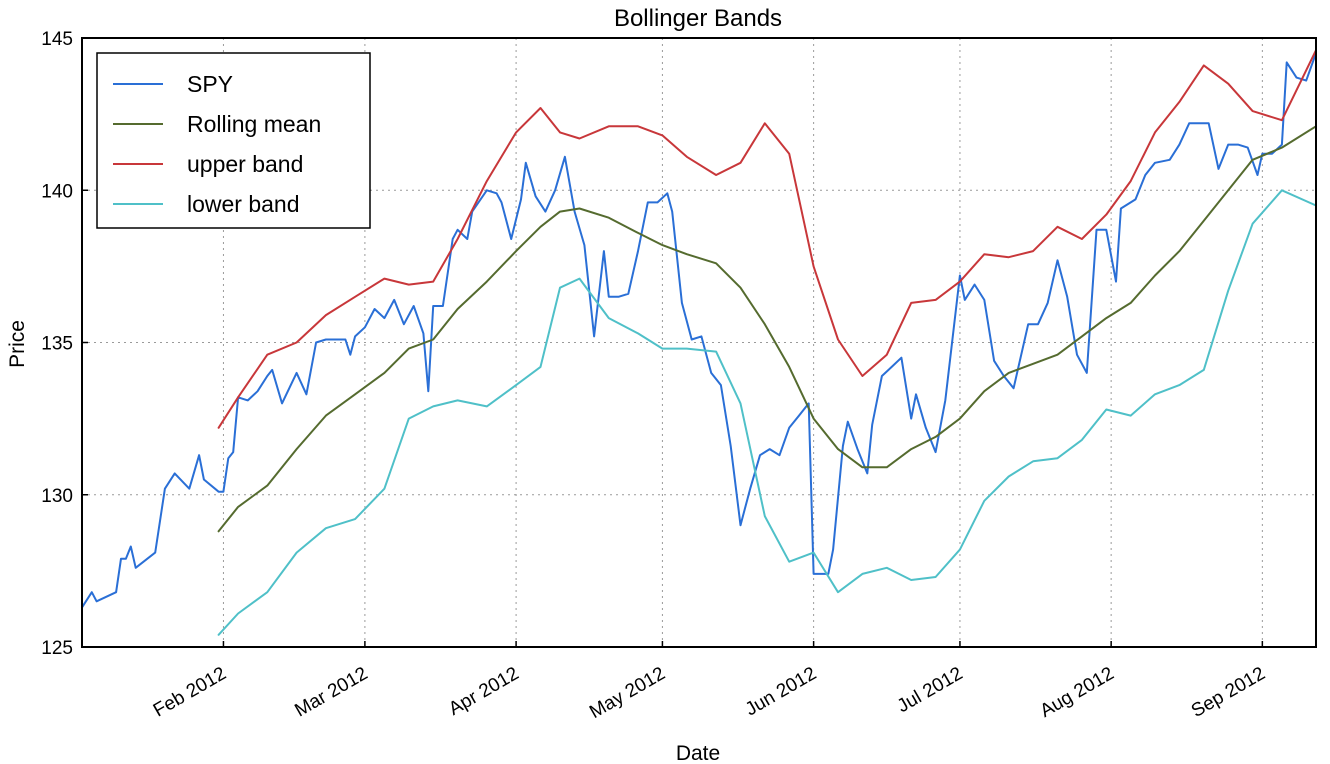 This screenshot has height=764, width=1330. What do you see at coordinates (245, 164) in the screenshot?
I see `legend-label-upper-band: upper band` at bounding box center [245, 164].